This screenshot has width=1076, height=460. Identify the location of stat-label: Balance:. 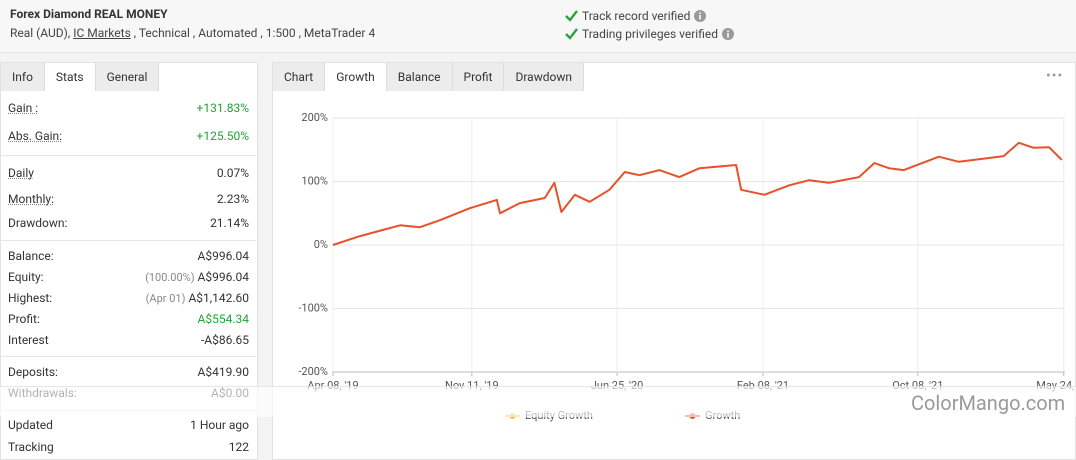
(31, 256).